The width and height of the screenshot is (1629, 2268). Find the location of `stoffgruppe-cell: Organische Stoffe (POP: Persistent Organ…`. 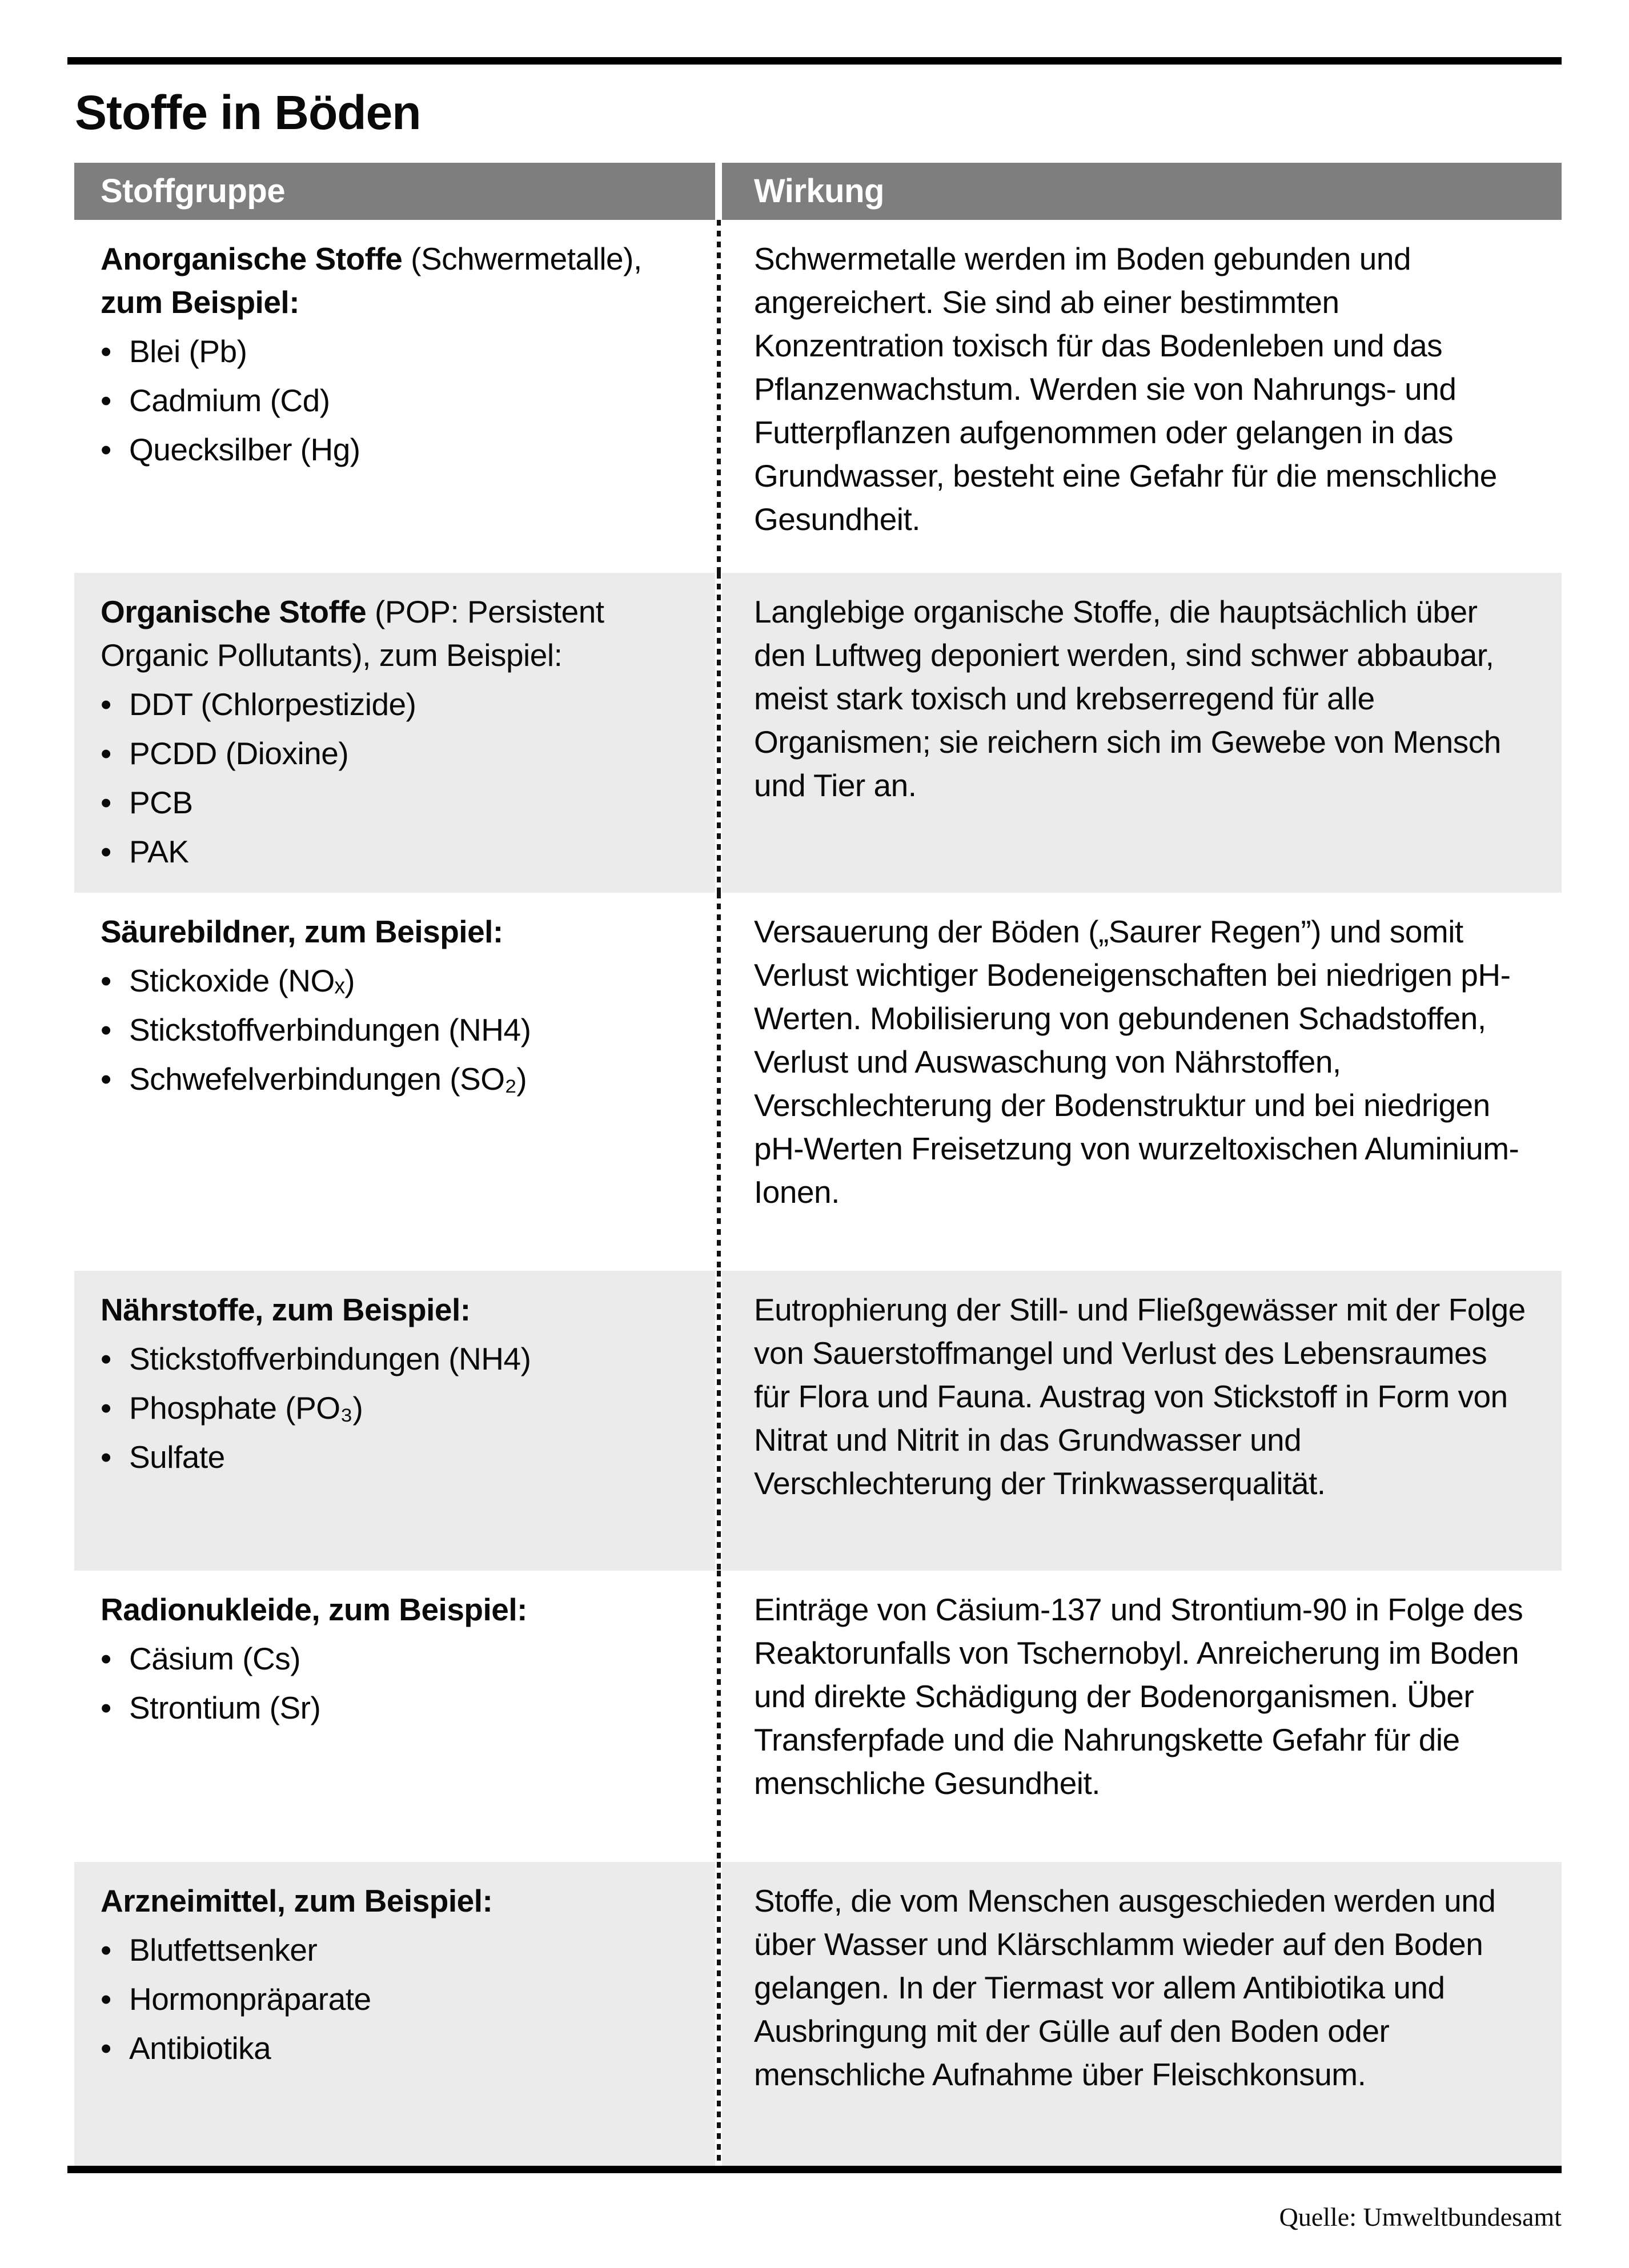

stoffgruppe-cell: Organische Stoffe (POP: Persistent Organ… is located at coordinates (394, 733).